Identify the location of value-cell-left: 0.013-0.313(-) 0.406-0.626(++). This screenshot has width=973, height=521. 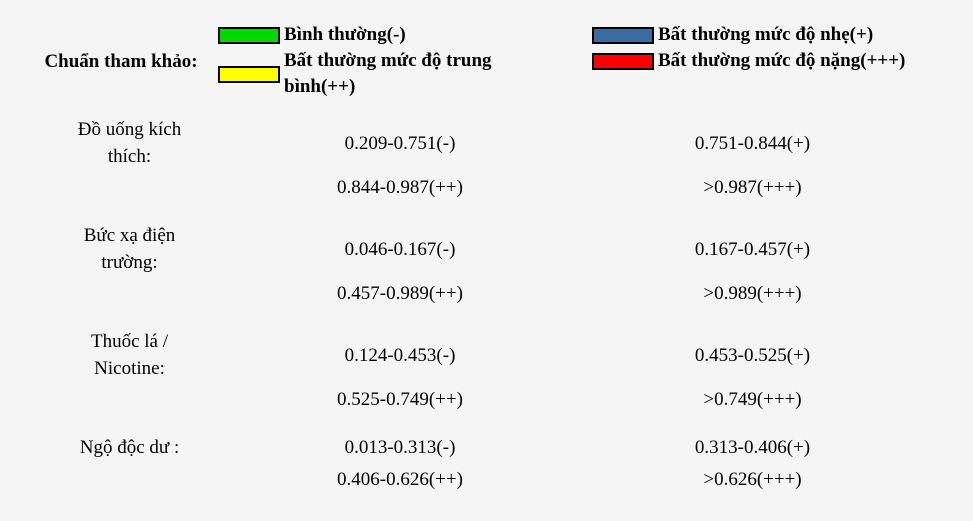
(400, 463).